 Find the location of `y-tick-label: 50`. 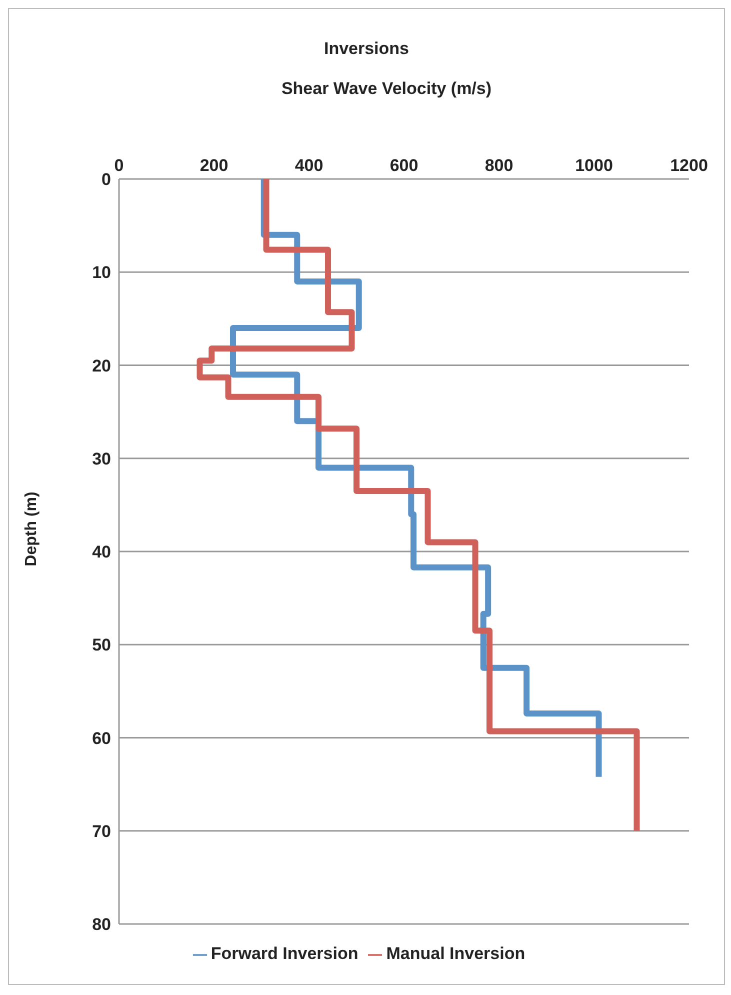

y-tick-label: 50 is located at coordinates (101, 645).